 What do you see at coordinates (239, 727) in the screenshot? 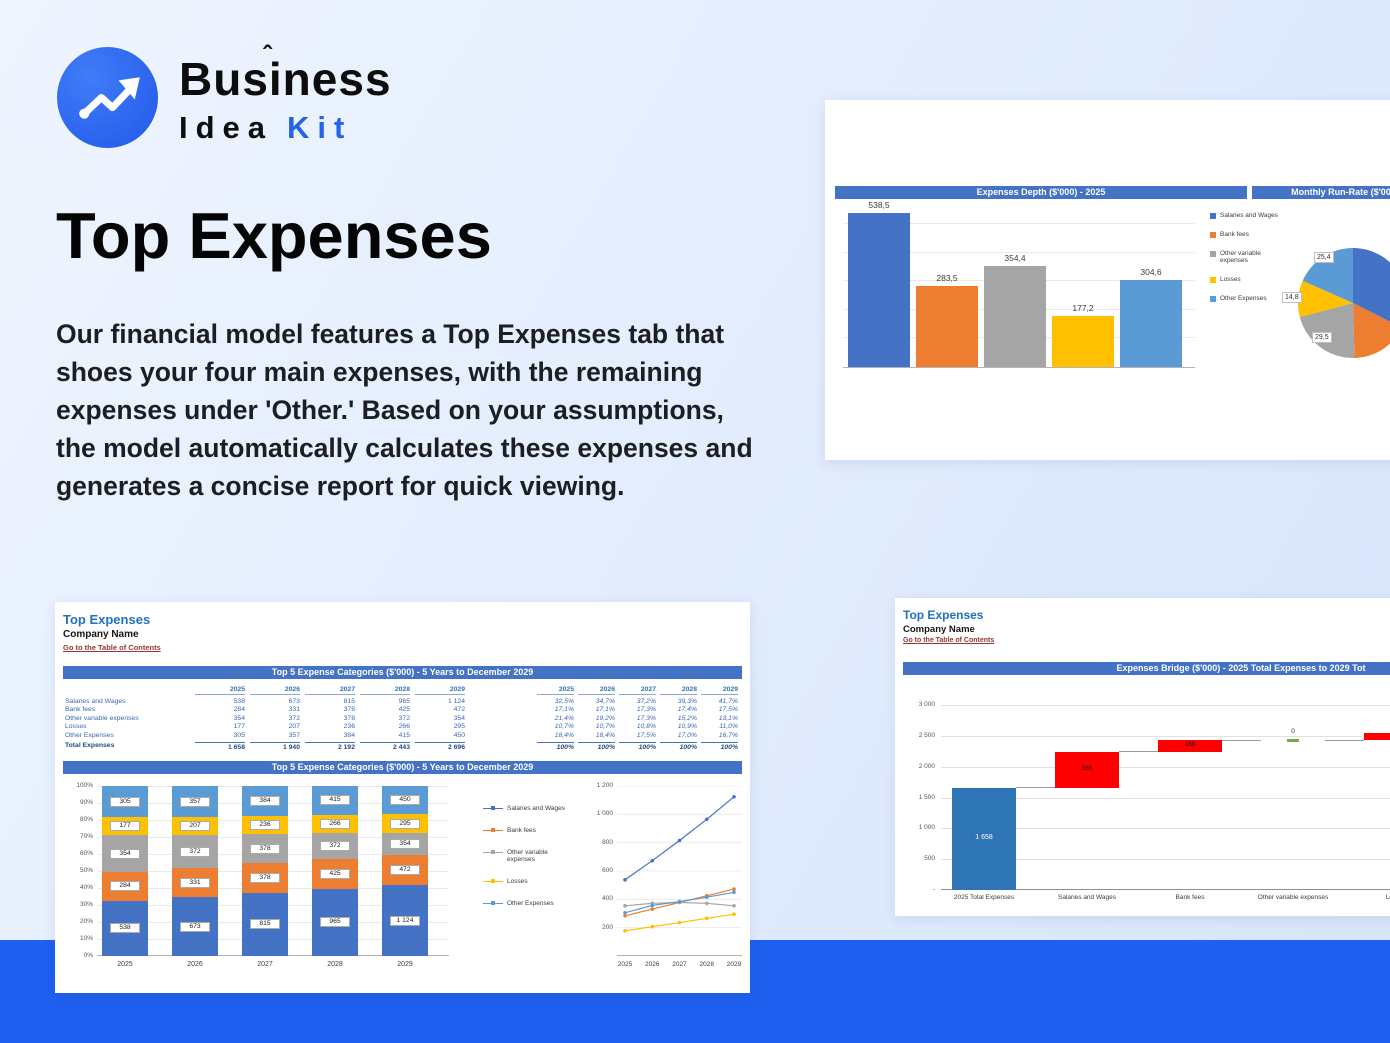
I see `cell-value: 177` at bounding box center [239, 727].